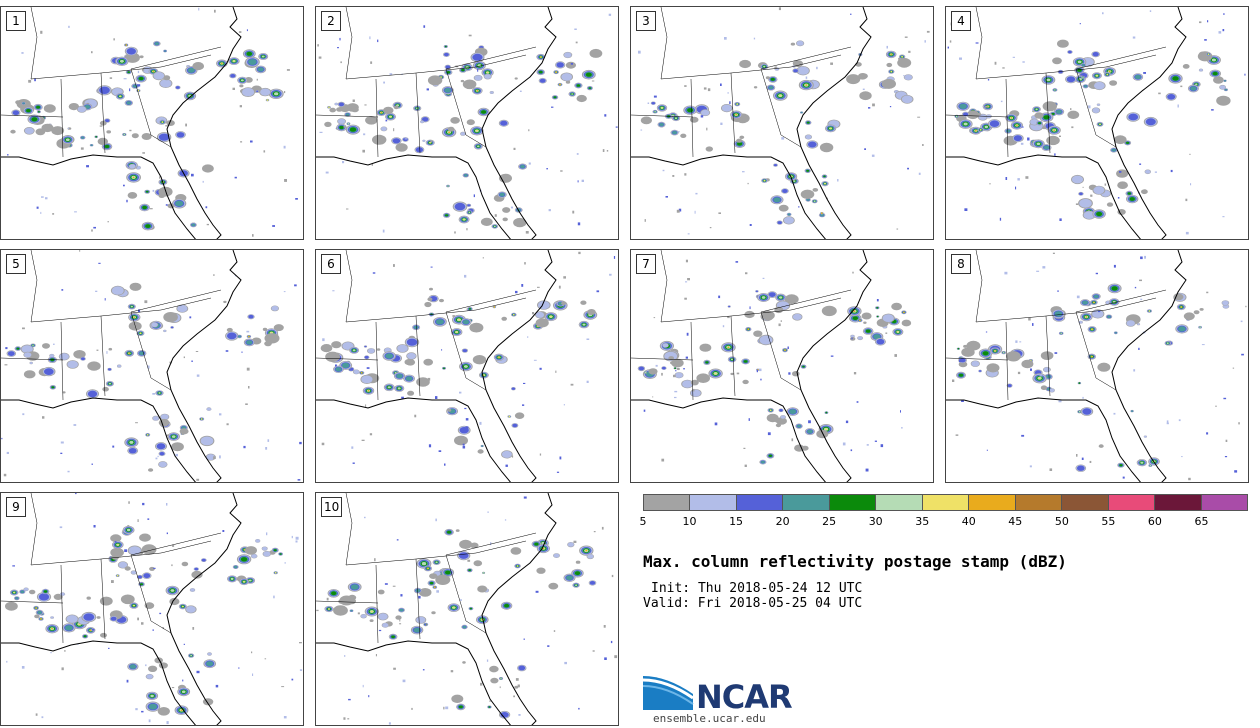 The height and width of the screenshot is (728, 1260). What do you see at coordinates (782, 123) in the screenshot?
I see `stamp-panel: 3` at bounding box center [782, 123].